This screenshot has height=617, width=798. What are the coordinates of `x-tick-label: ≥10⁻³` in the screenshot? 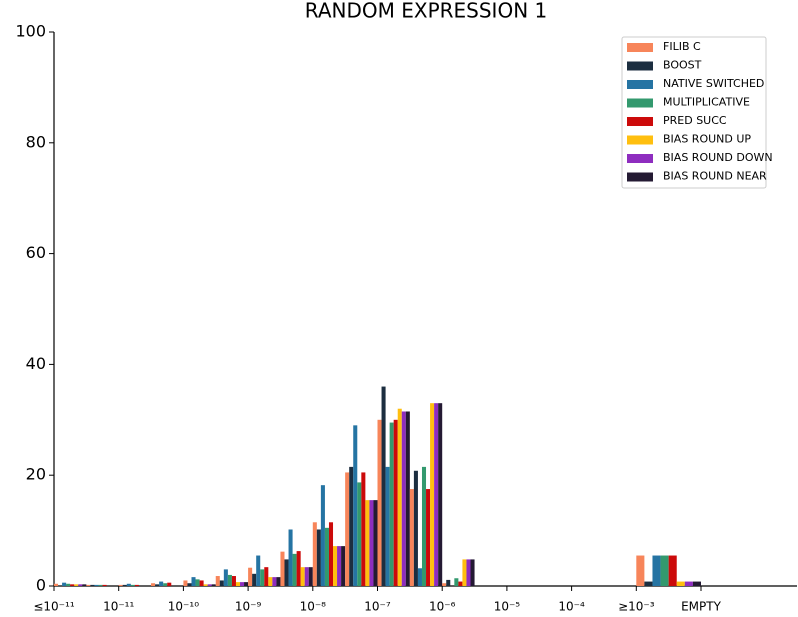 It's located at (636, 607).